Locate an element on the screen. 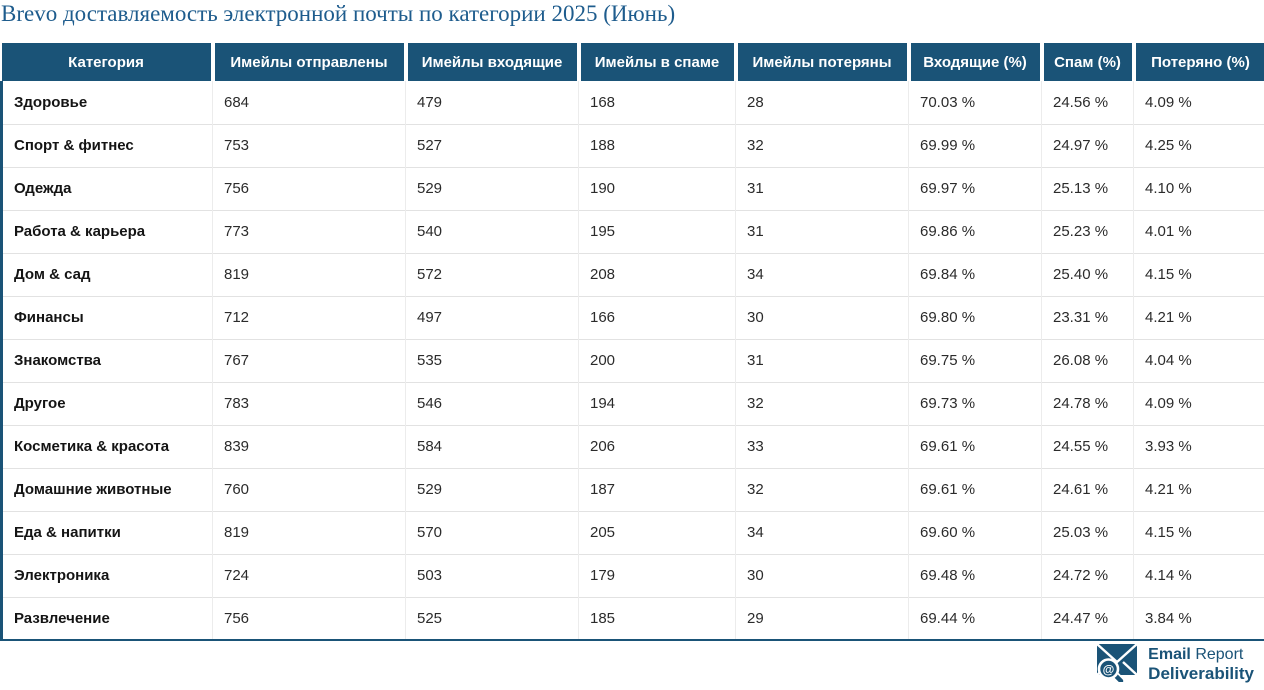 The width and height of the screenshot is (1264, 690). value-cell: 187 is located at coordinates (657, 489).